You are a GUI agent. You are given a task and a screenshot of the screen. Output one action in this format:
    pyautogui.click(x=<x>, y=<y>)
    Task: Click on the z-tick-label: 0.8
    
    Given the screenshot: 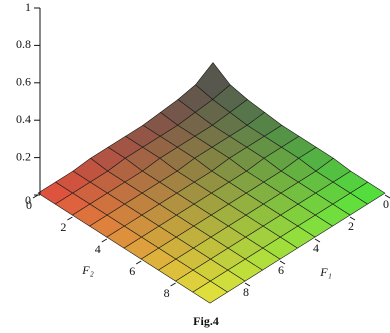 What is the action you would take?
    pyautogui.click(x=23, y=44)
    